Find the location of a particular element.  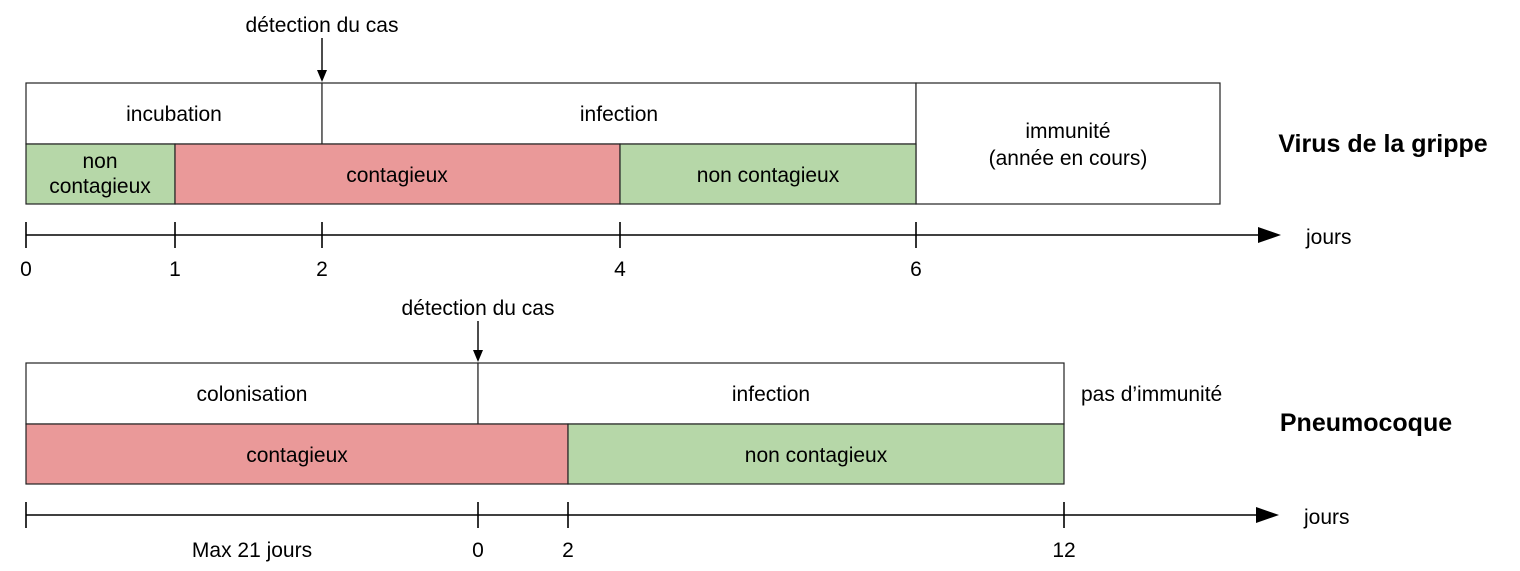

pneumo-phase-infection is located at coordinates (771, 393).